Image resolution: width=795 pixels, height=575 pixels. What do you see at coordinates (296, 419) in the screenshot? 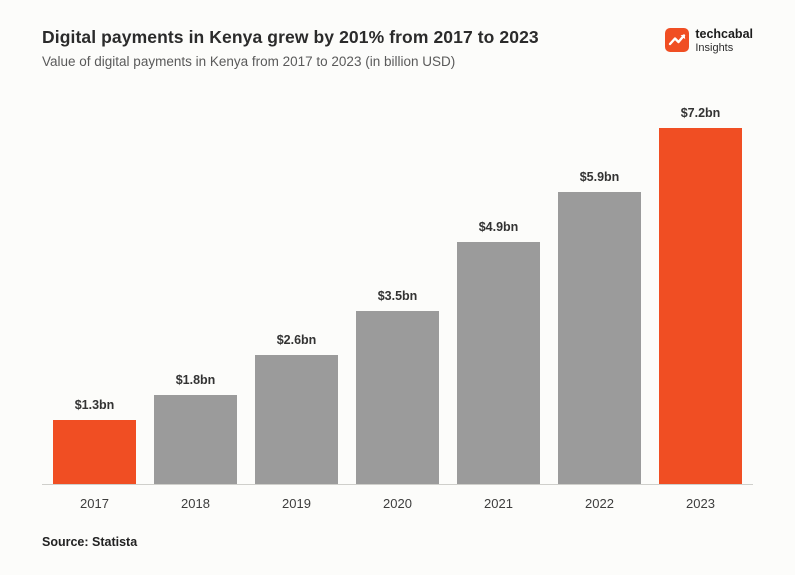
I see `bar-2019` at bounding box center [296, 419].